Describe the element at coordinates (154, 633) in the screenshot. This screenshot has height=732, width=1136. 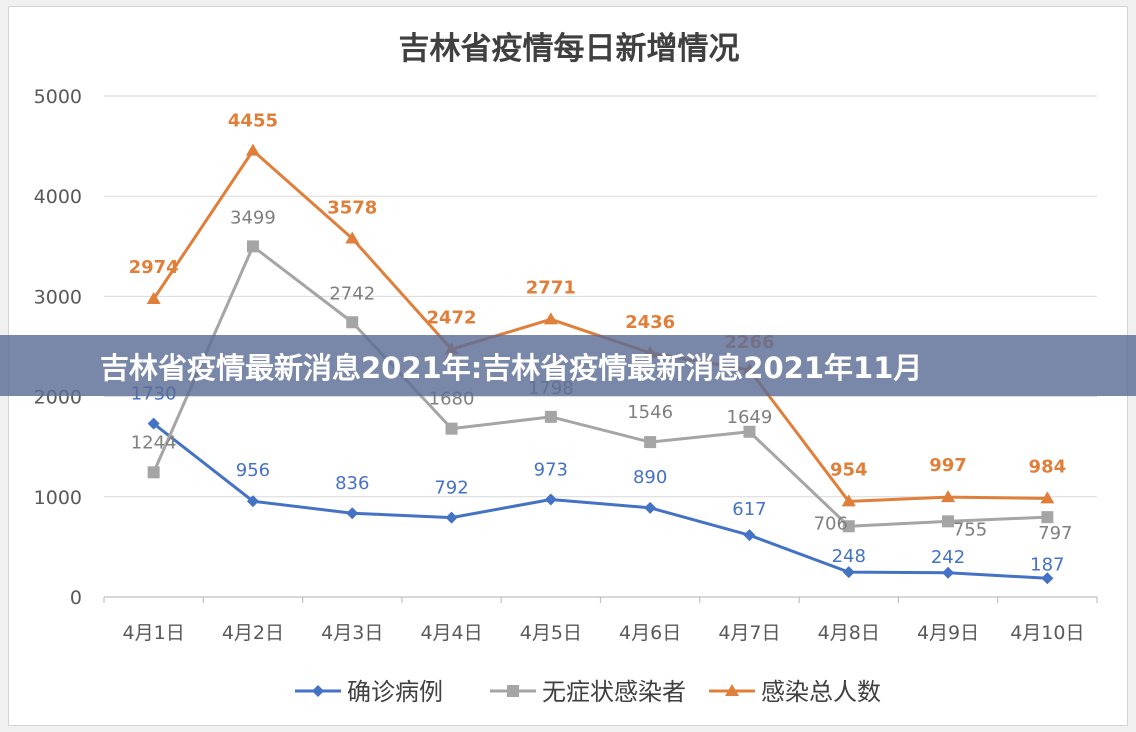
I see `x-tick-label: 4月1日` at that location.